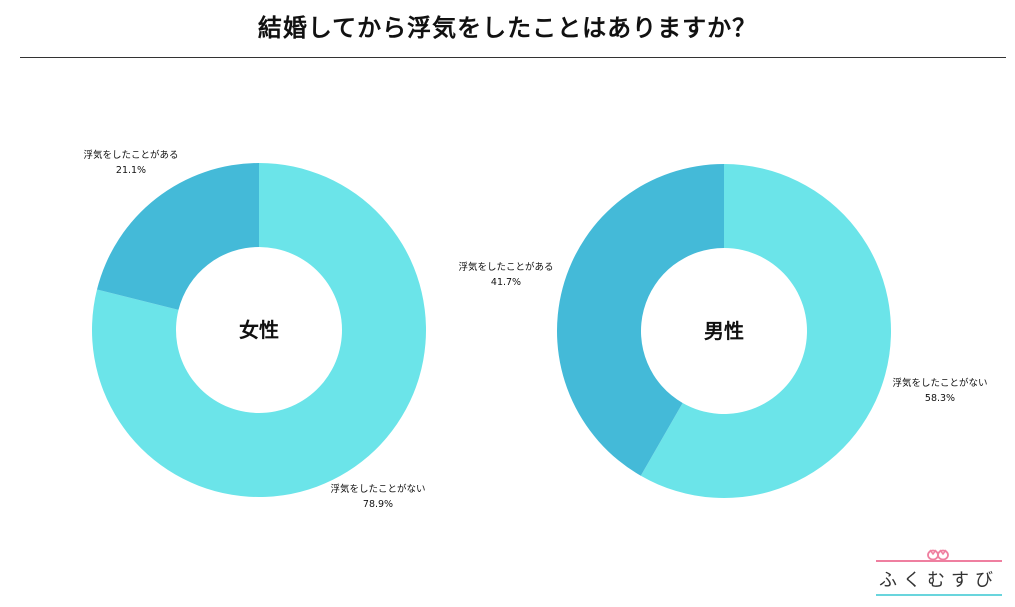 The height and width of the screenshot is (607, 1015). Describe the element at coordinates (513, 57) in the screenshot. I see `title-divider` at that location.